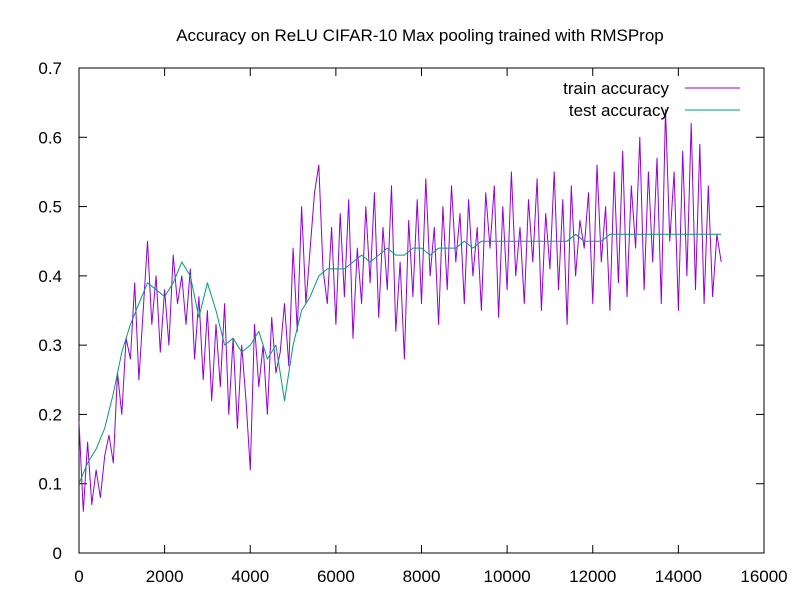 This screenshot has height=600, width=800. I want to click on y-tick-label: 0.6, so click(50, 137).